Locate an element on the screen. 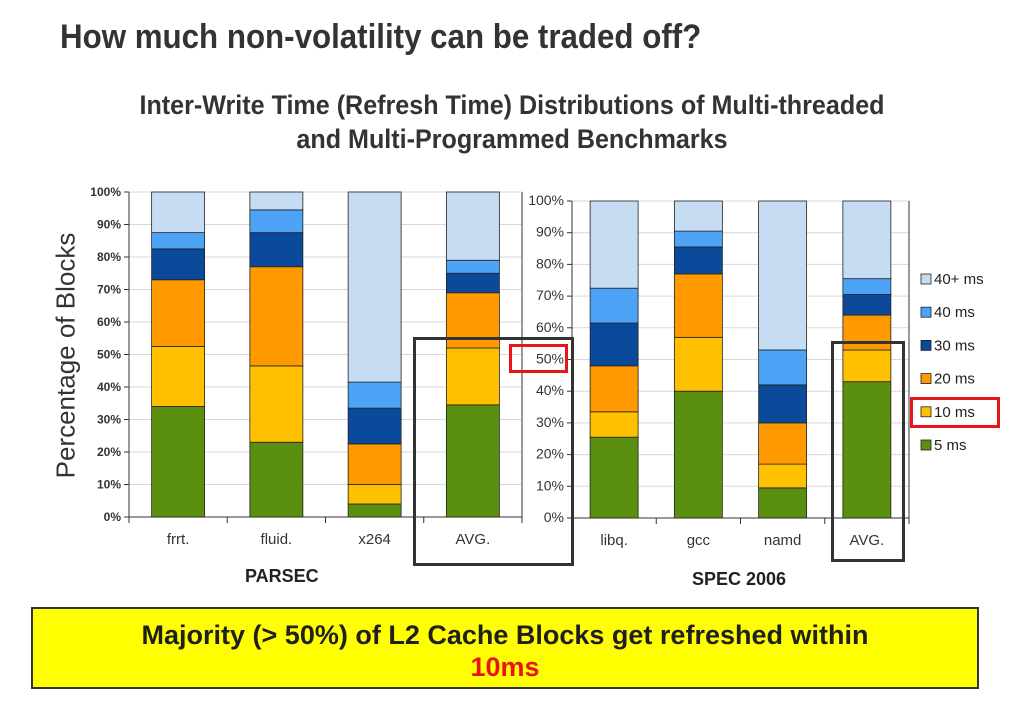  chart-1-category-label: frrt. is located at coordinates (178, 539).